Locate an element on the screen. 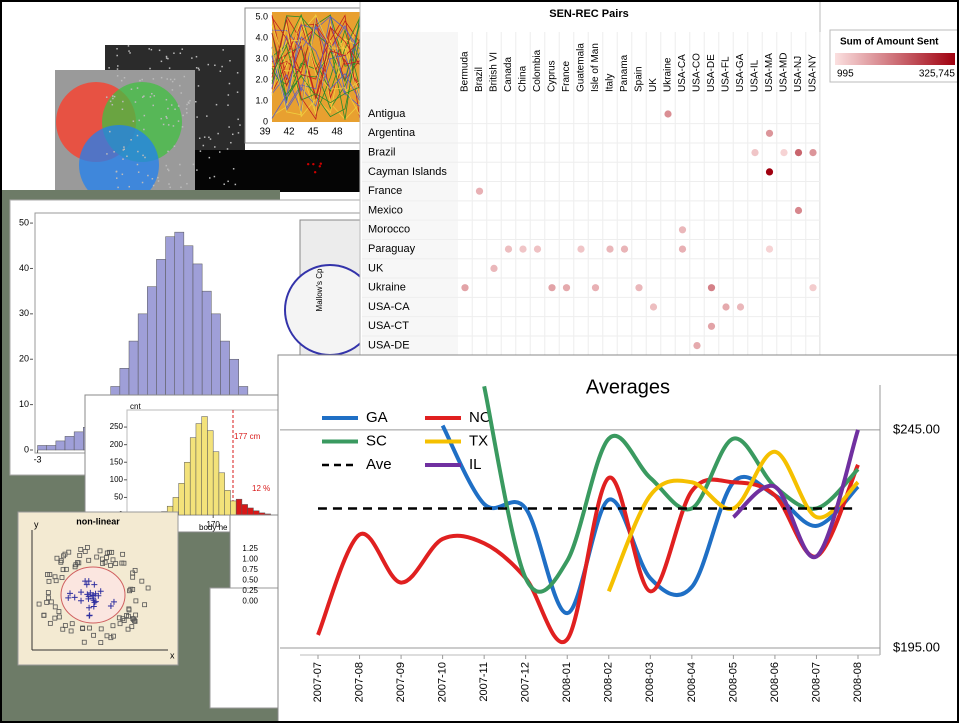  x-tick-label: 2008-05 is located at coordinates (733, 682).